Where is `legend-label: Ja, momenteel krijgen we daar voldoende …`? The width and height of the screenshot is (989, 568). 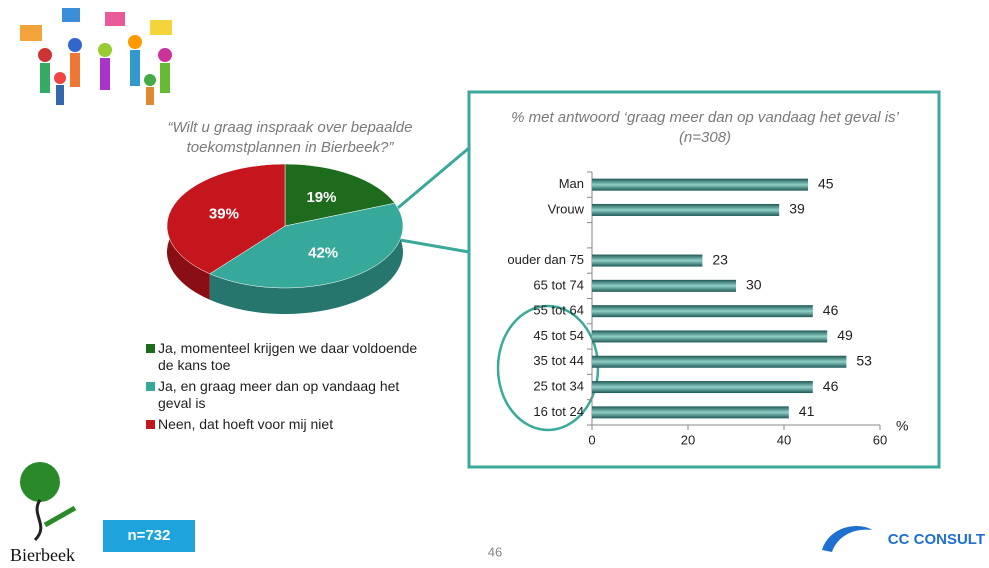
legend-label: Ja, momenteel krijgen we daar voldoende … is located at coordinates (288, 356).